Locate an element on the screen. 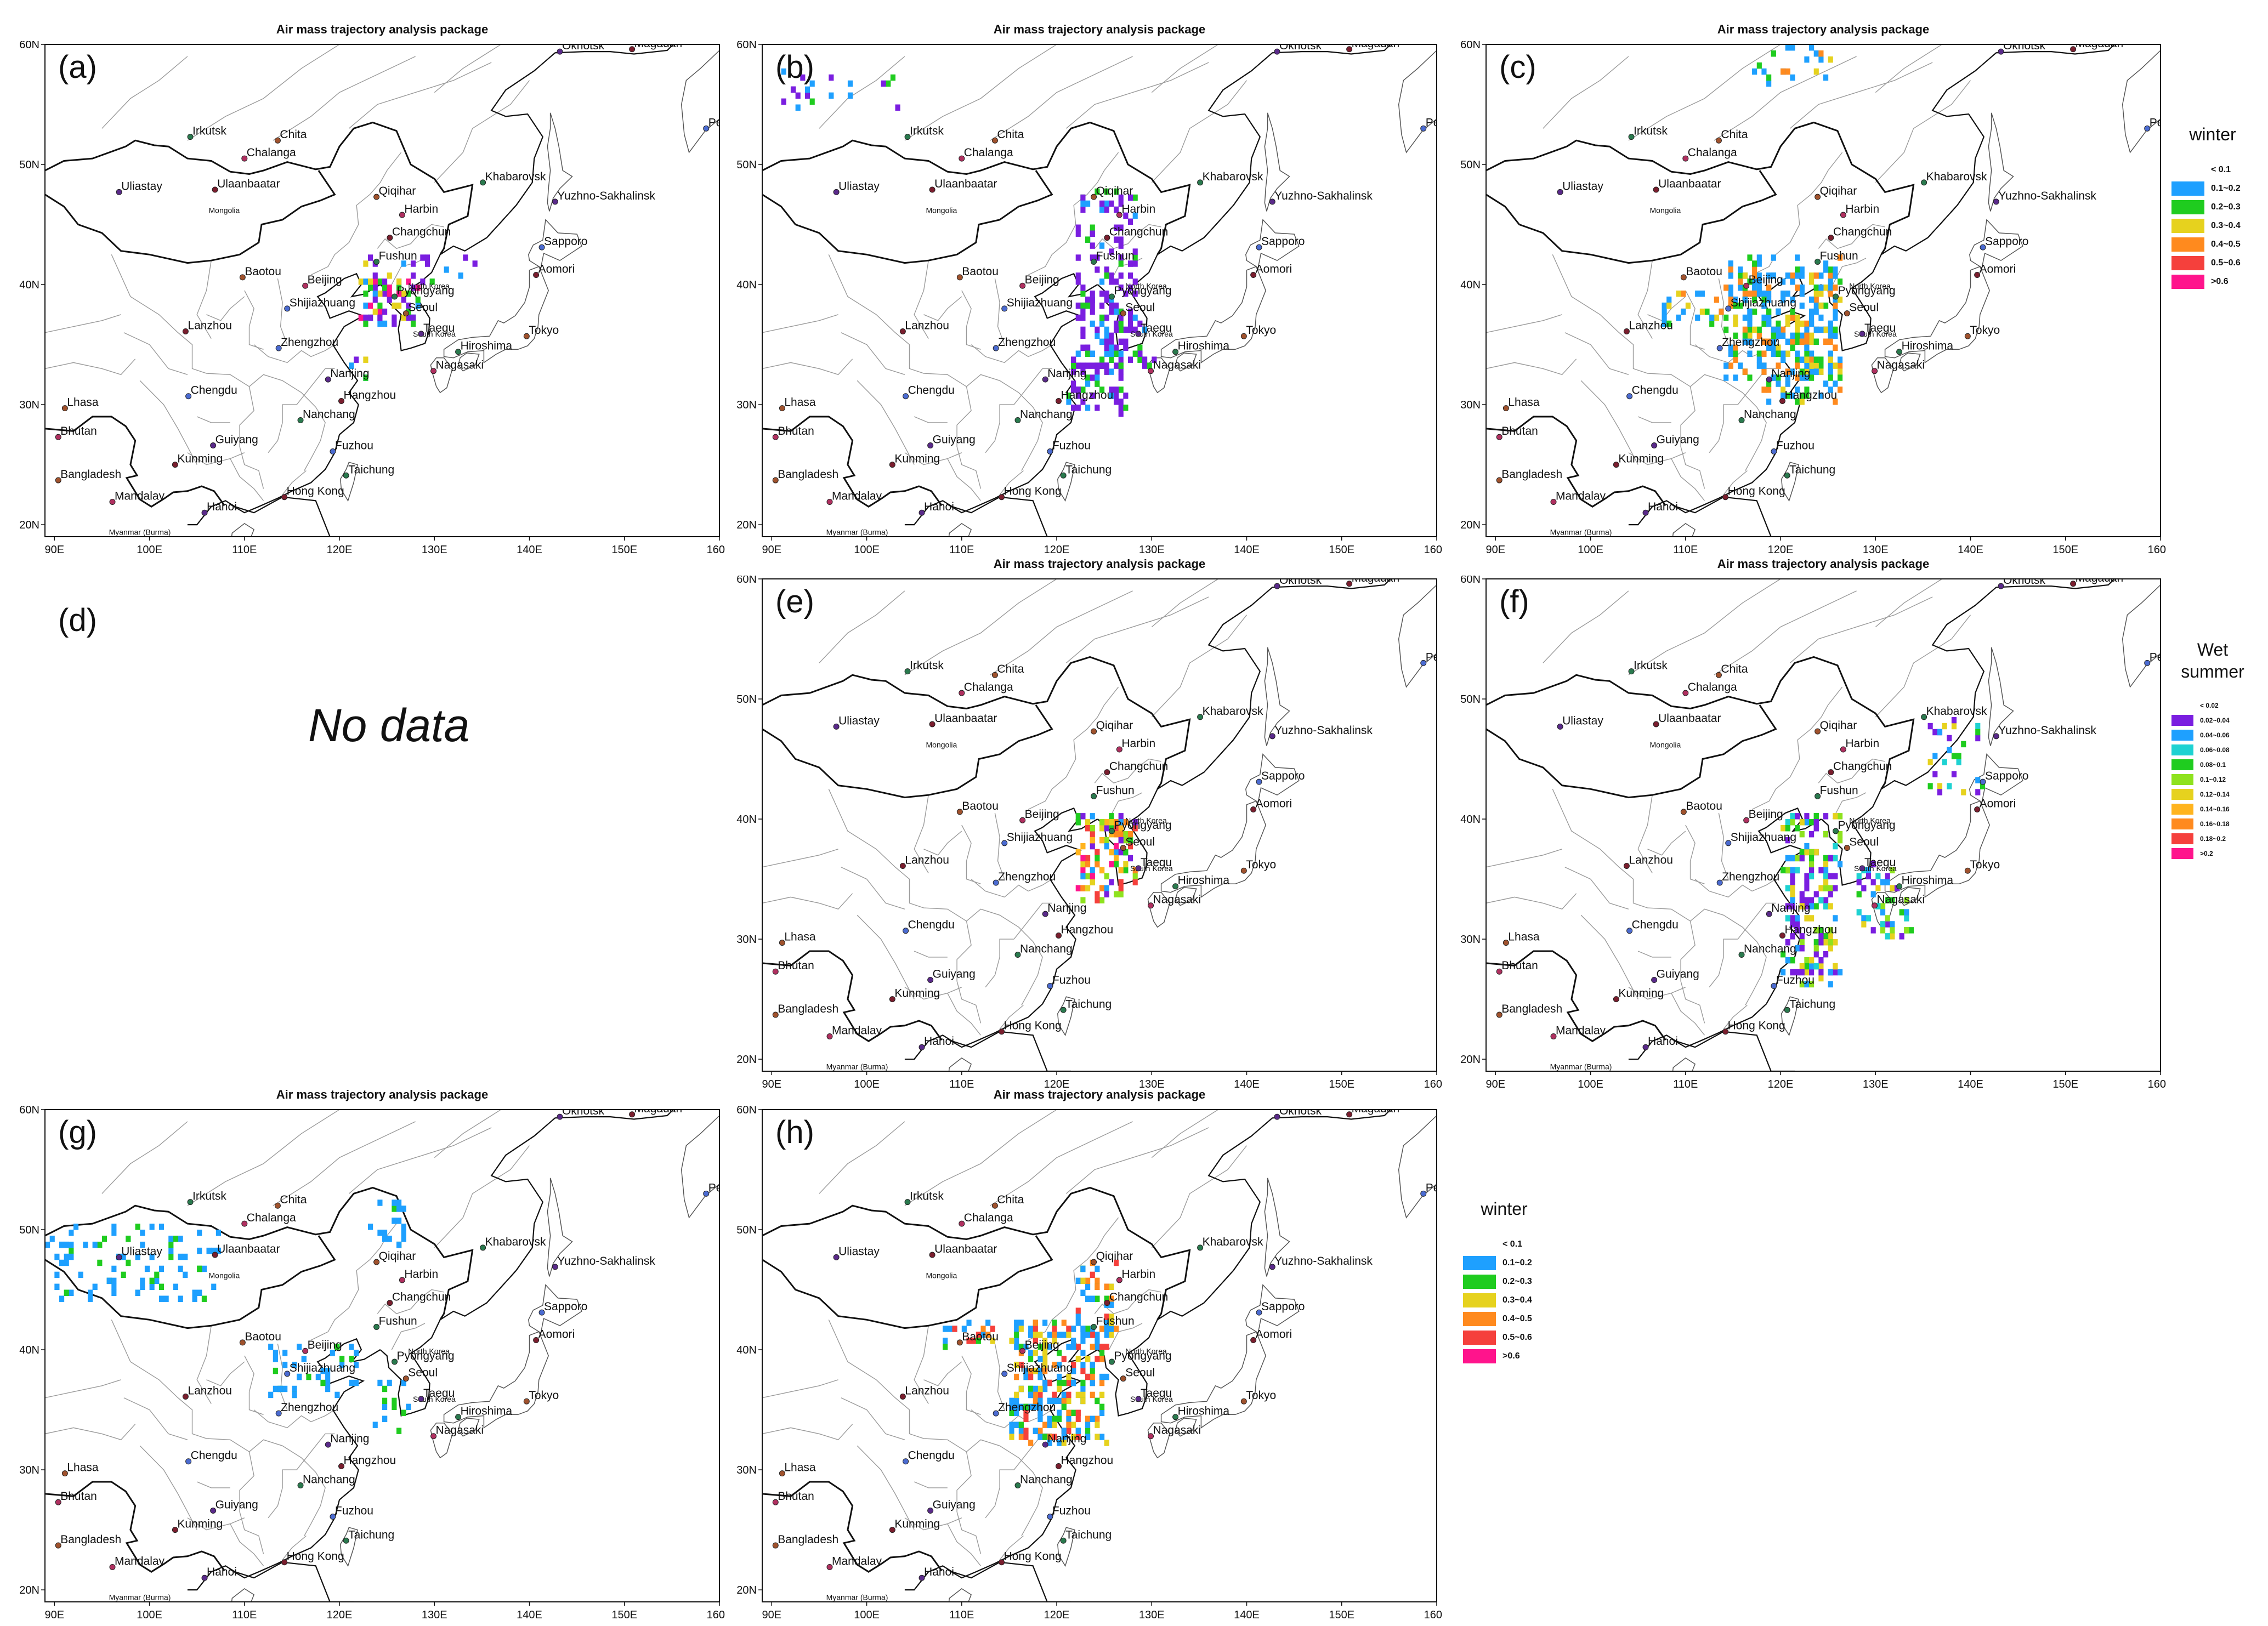 Image resolution: width=2268 pixels, height=1626 pixels. city-label: Irkutsk is located at coordinates (927, 1196).